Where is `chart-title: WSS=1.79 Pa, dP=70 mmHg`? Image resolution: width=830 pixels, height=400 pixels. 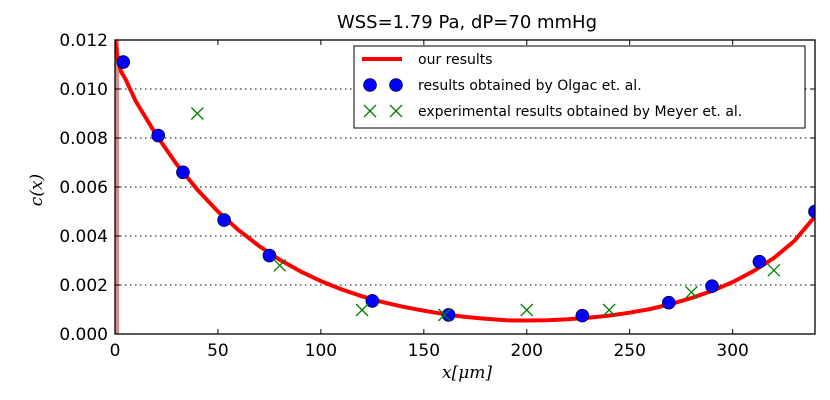
chart-title: WSS=1.79 Pa, dP=70 mmHg is located at coordinates (467, 22).